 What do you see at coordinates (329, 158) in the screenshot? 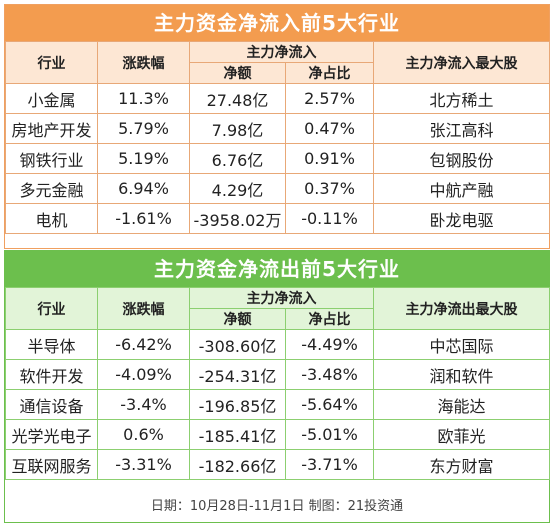
I see `cell-ratio: 0.91%` at bounding box center [329, 158].